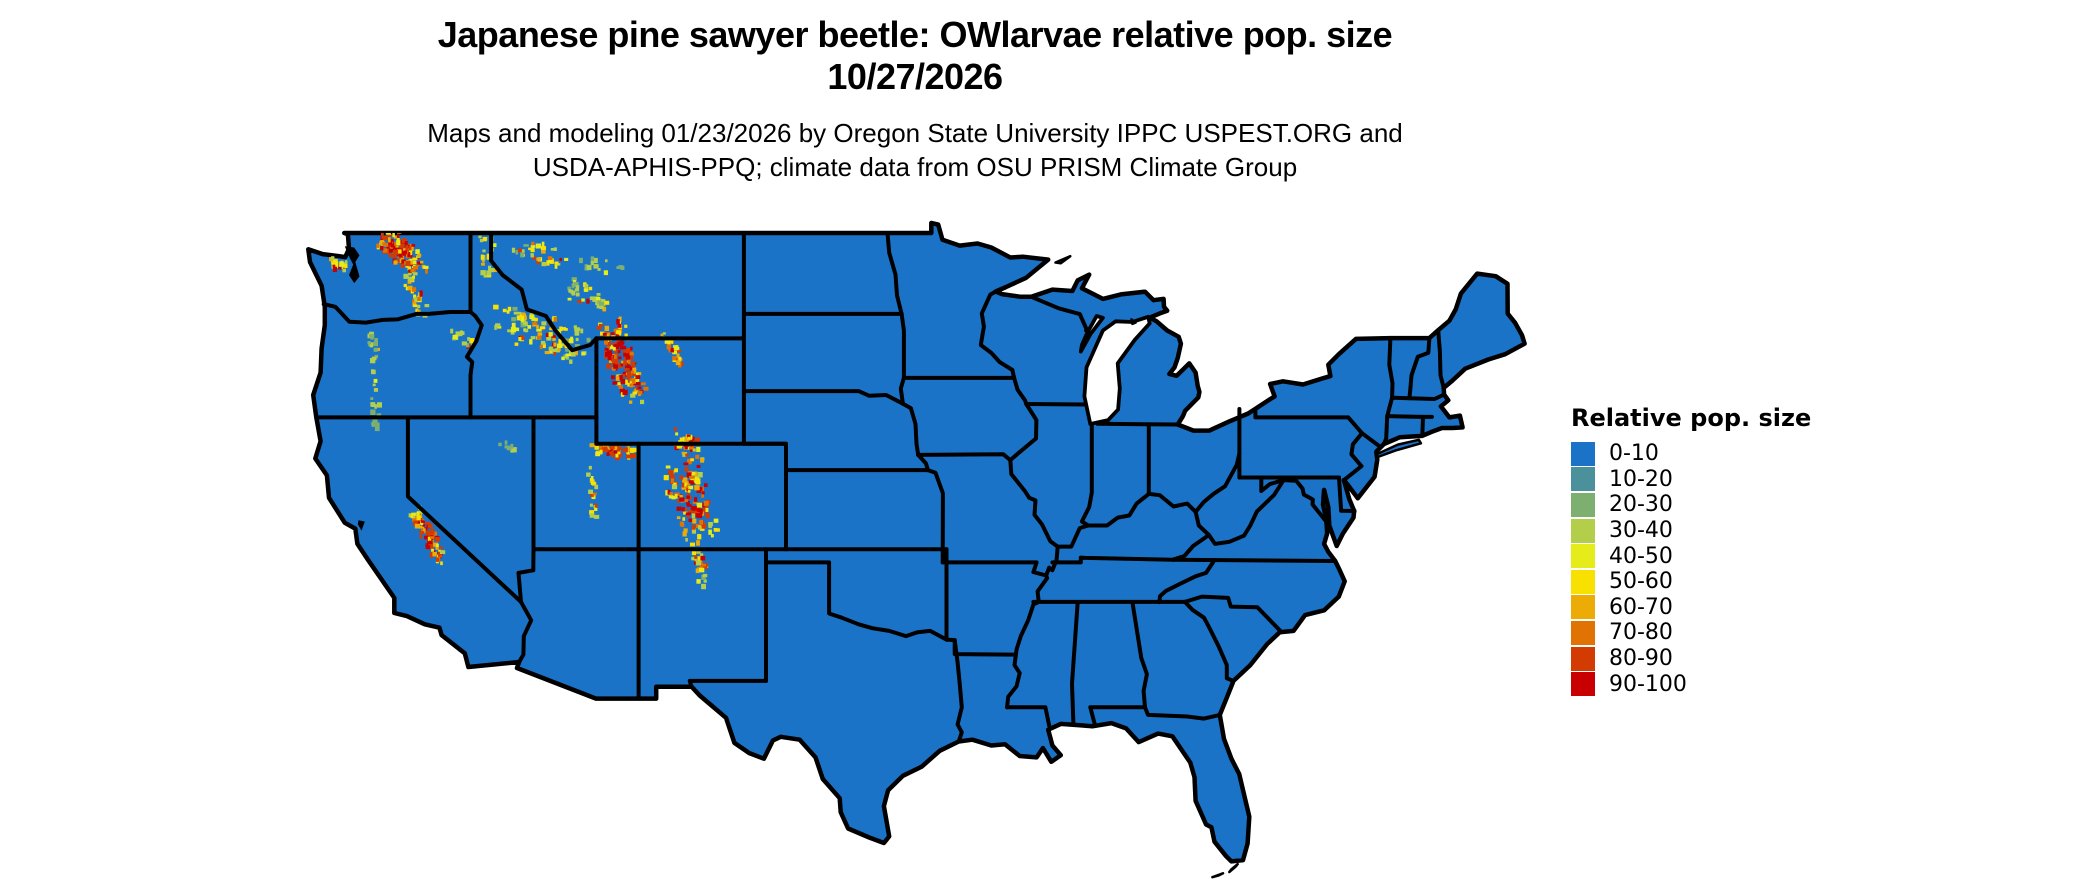 The image size is (2100, 892). I want to click on island-fl_keys_upper, so click(1233, 868).